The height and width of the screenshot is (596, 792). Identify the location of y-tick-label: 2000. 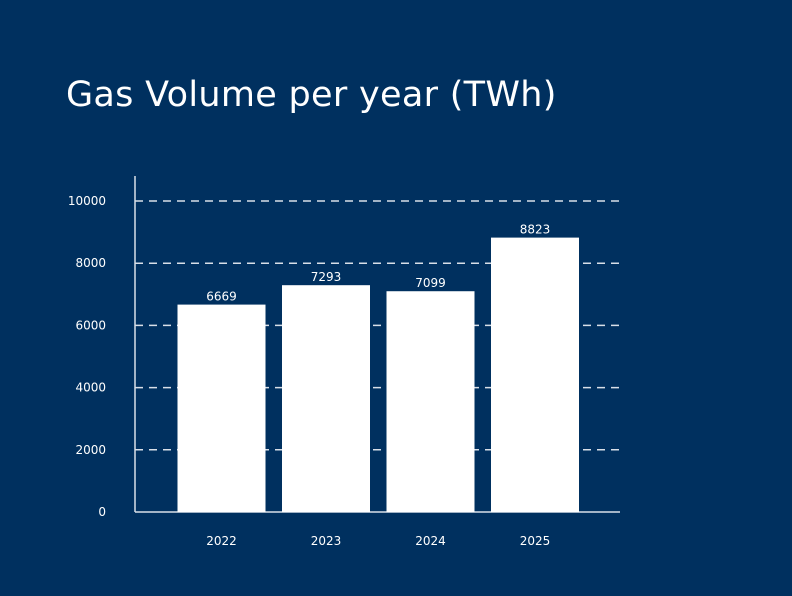
(90, 450).